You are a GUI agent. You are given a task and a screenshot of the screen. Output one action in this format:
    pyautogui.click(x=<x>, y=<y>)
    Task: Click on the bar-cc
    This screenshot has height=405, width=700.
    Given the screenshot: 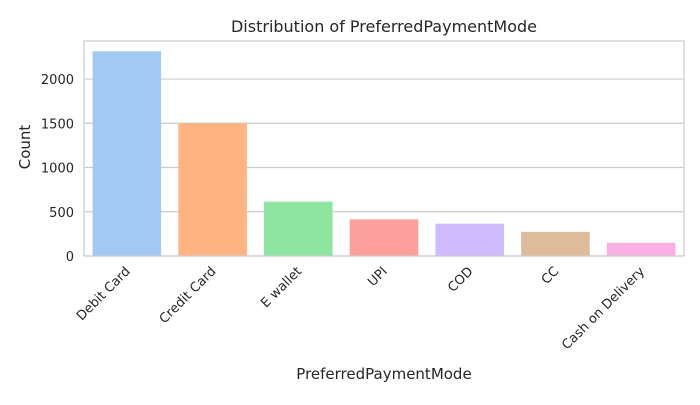 What is the action you would take?
    pyautogui.click(x=555, y=243)
    